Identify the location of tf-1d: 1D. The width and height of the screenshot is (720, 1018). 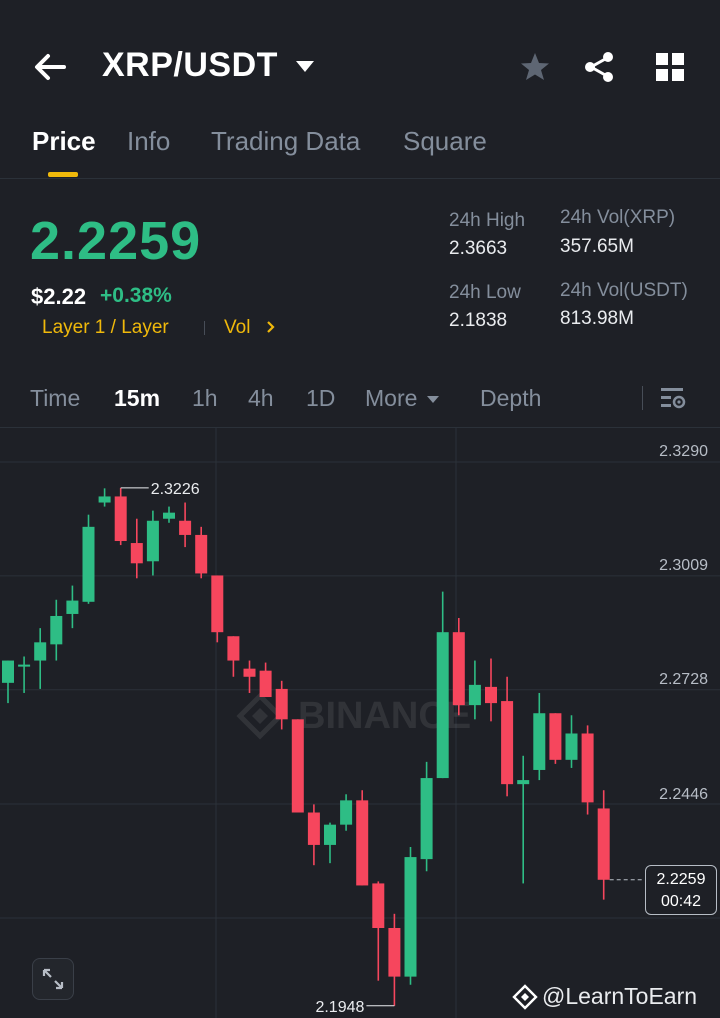
(321, 398).